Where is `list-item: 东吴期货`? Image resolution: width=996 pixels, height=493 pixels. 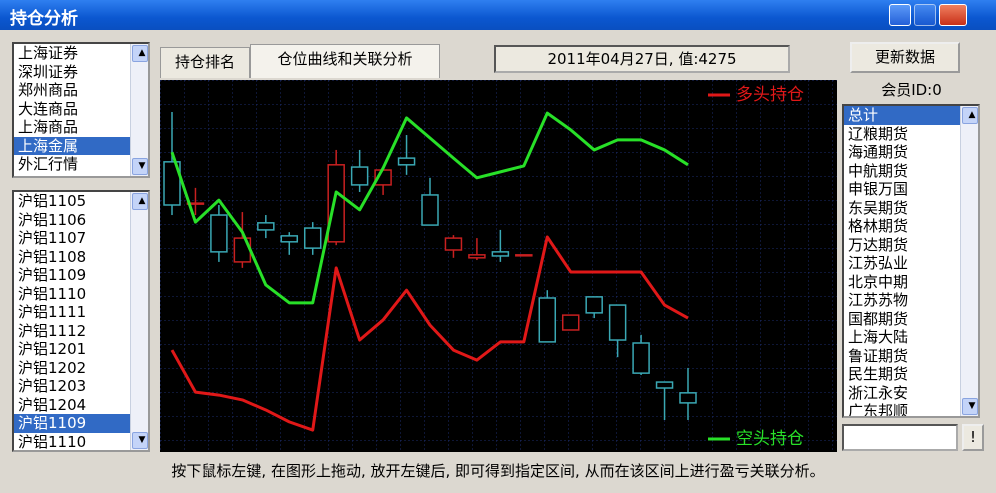
list-item: 东吴期货 is located at coordinates (878, 207).